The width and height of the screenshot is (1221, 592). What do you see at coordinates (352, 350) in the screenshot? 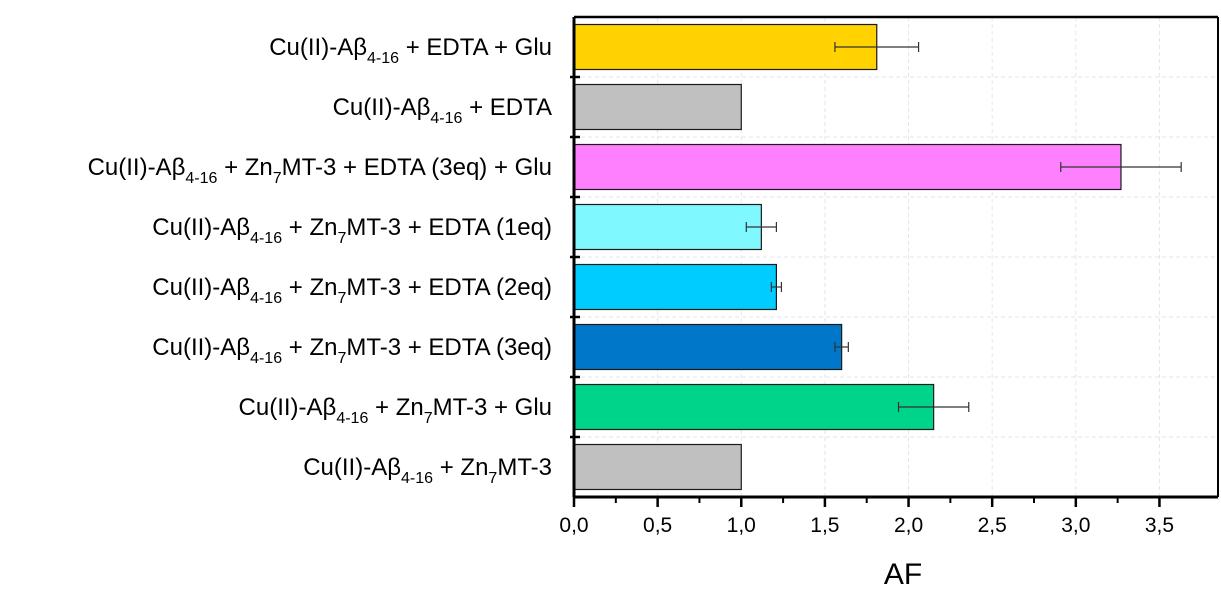
I see `category-label: Cu(II)-Aβ4-16 + Zn7MT-3 + EDTA (3eq)` at bounding box center [352, 350].